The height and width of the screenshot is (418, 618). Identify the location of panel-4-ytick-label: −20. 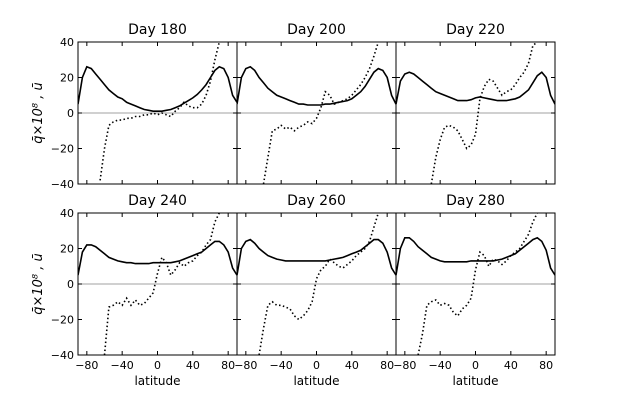
(62, 320).